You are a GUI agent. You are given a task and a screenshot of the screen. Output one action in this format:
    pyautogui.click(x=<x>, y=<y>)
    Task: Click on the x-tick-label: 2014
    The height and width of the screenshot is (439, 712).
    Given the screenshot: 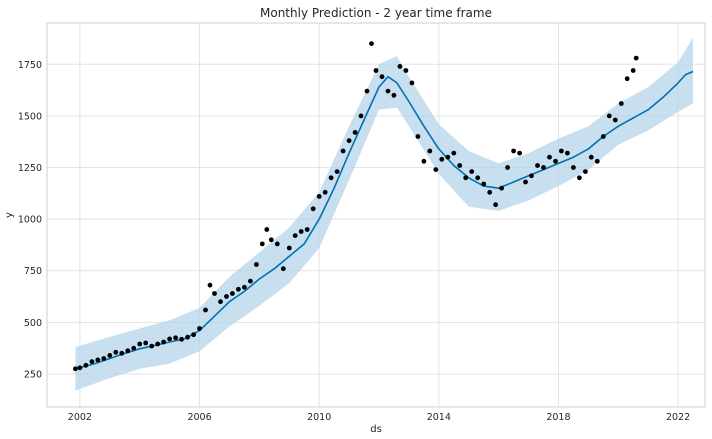 What is the action you would take?
    pyautogui.click(x=439, y=417)
    